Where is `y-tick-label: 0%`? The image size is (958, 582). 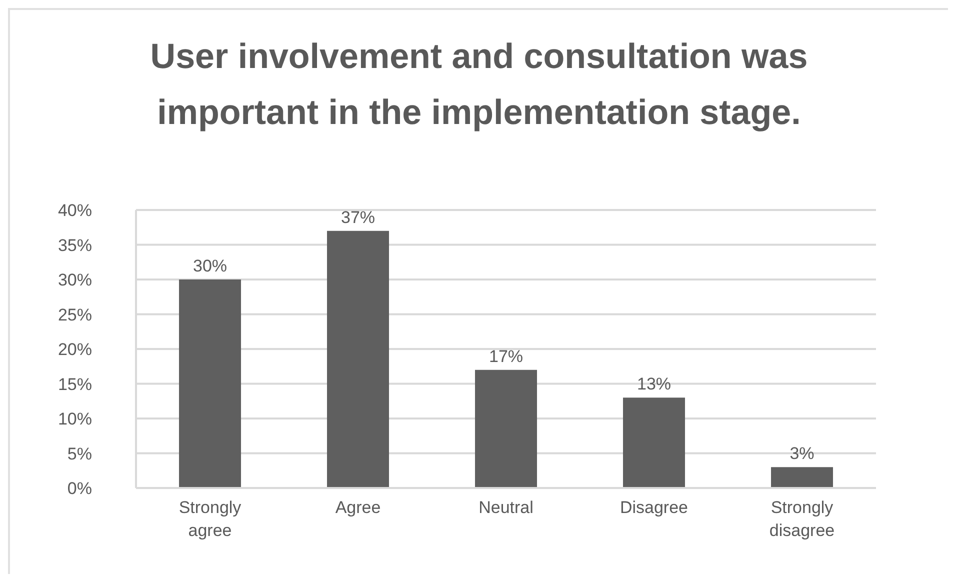 y-tick-label: 0% is located at coordinates (79, 488).